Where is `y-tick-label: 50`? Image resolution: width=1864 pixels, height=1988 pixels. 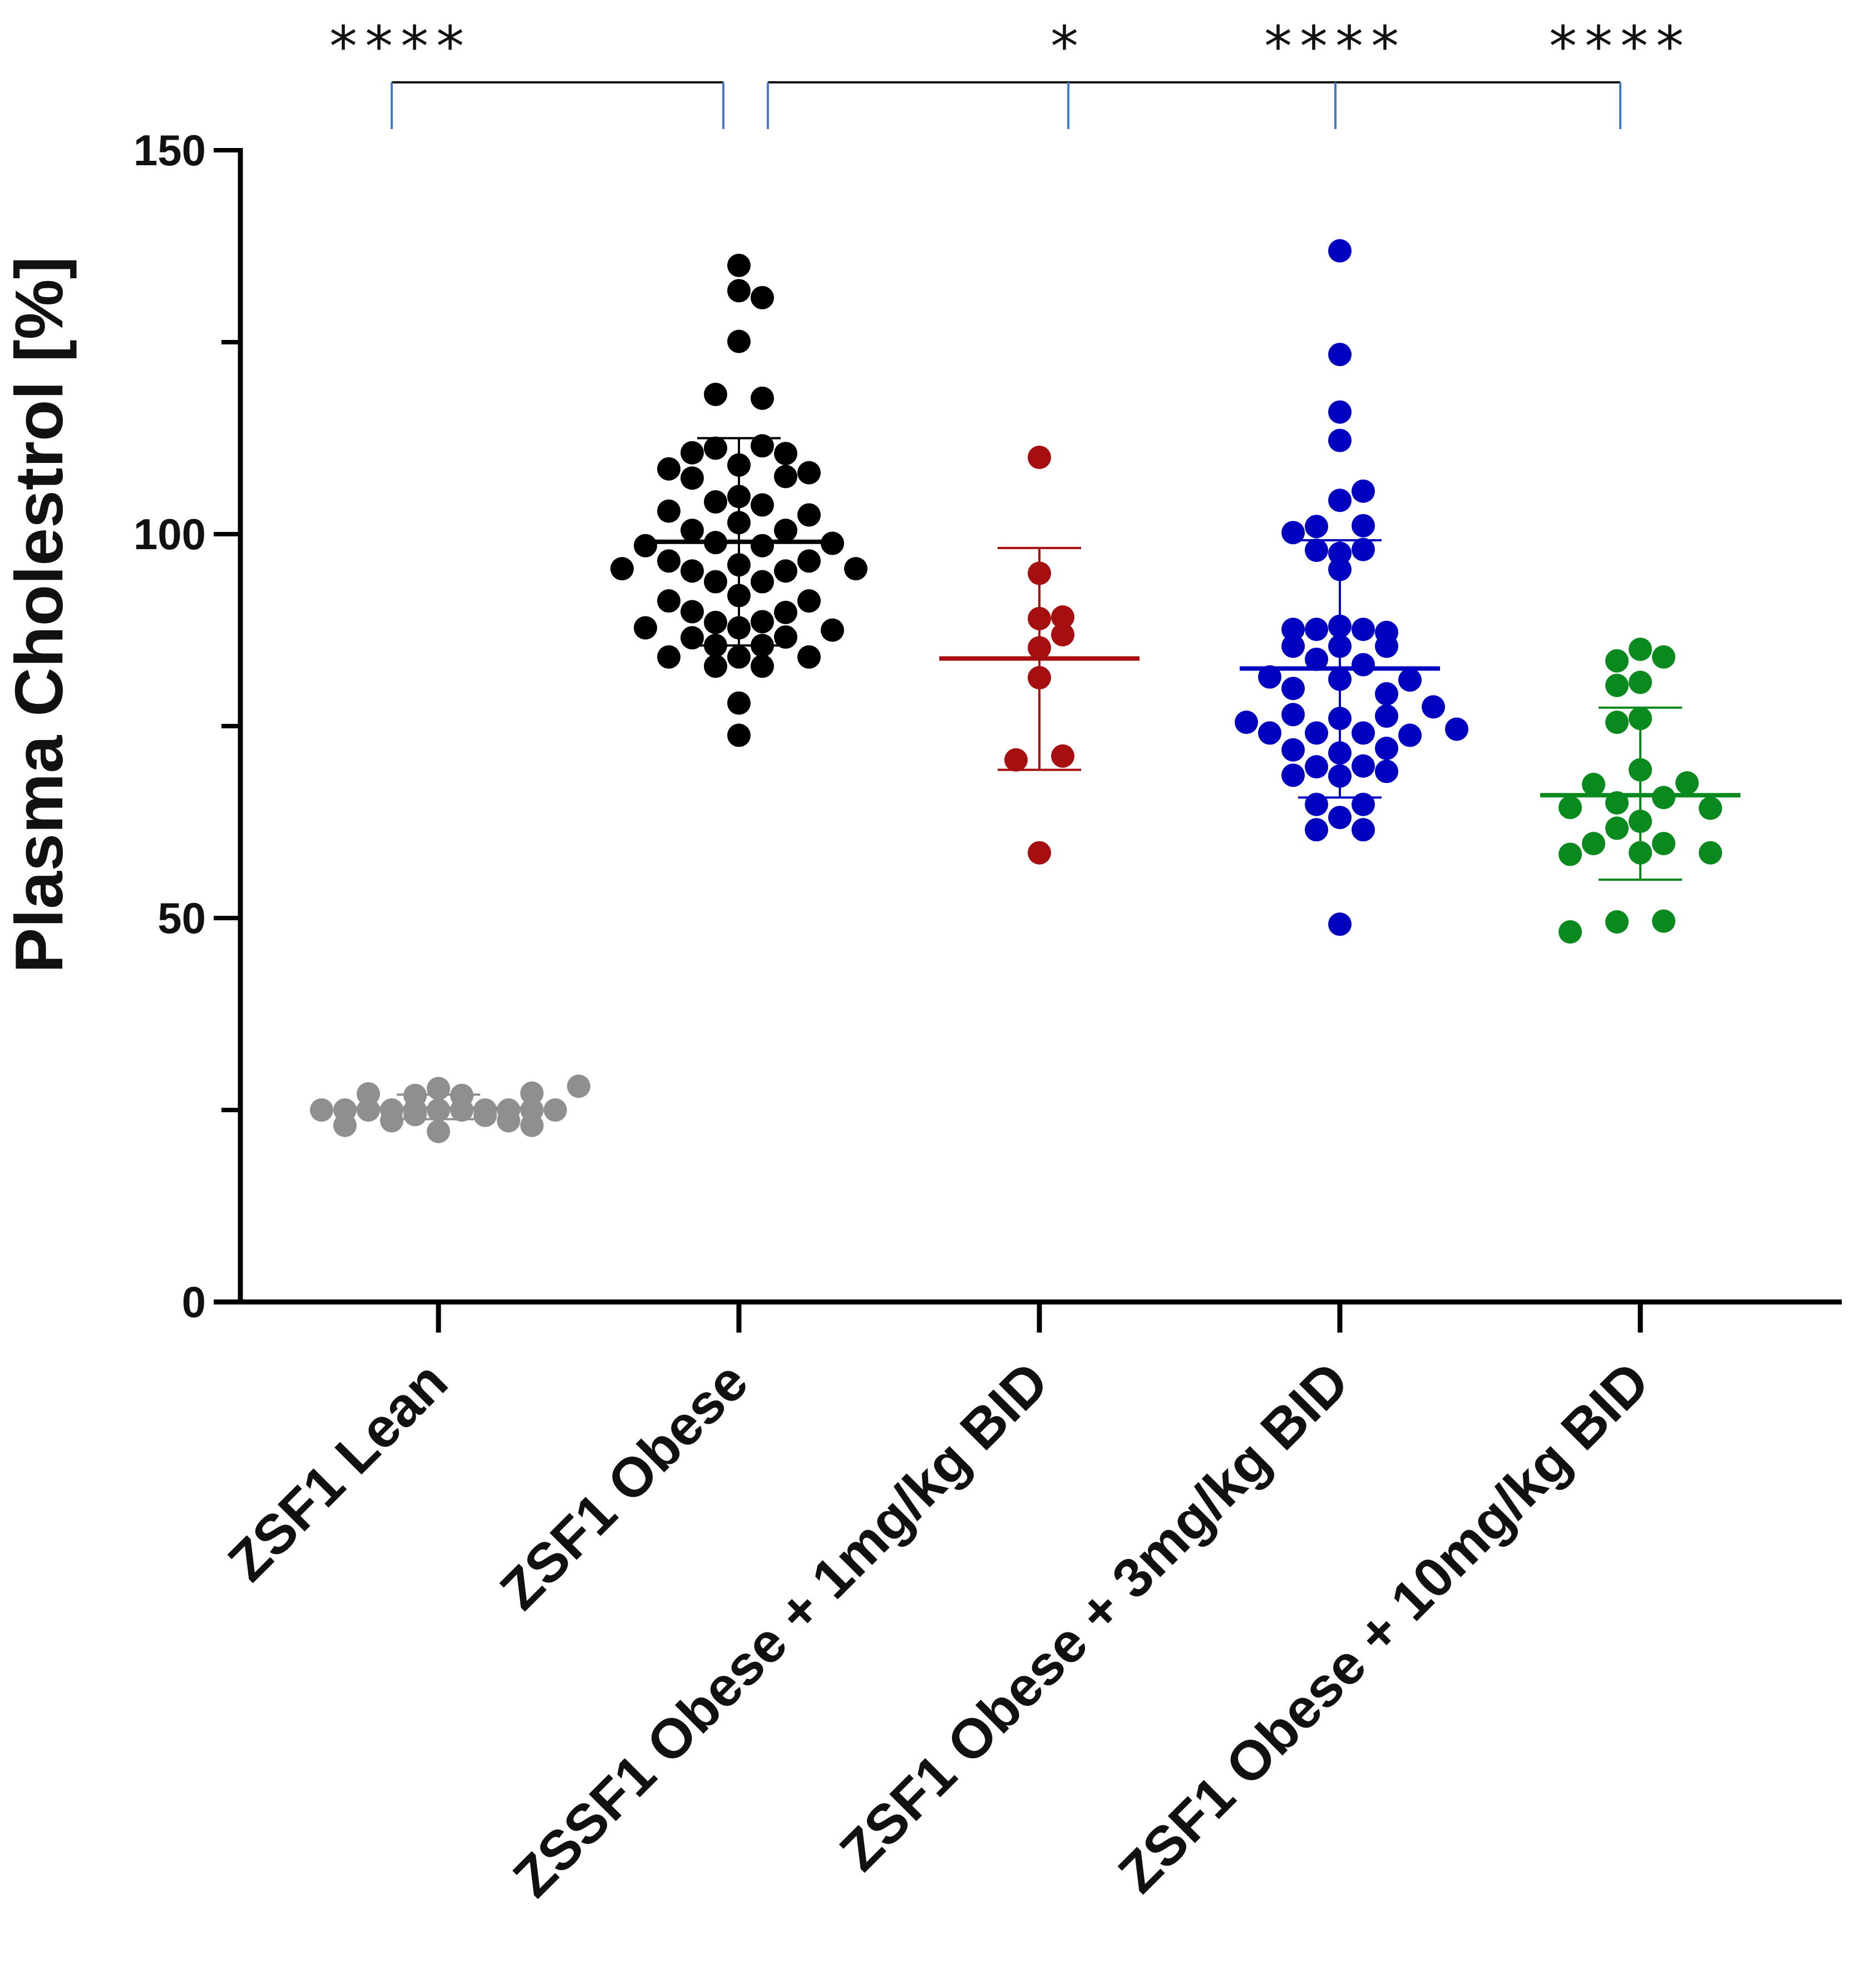
y-tick-label: 50 is located at coordinates (181, 918).